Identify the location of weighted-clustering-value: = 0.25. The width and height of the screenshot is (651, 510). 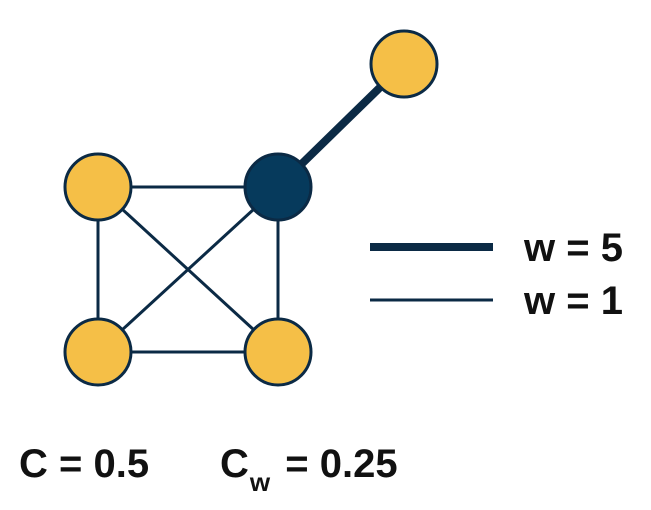
(336, 464).